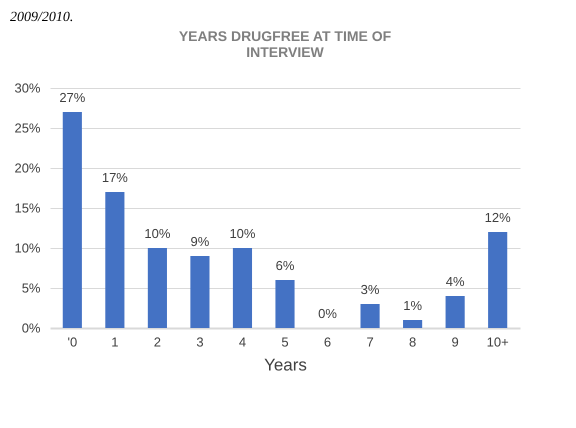  I want to click on y-tick-label: 20%, so click(27, 168).